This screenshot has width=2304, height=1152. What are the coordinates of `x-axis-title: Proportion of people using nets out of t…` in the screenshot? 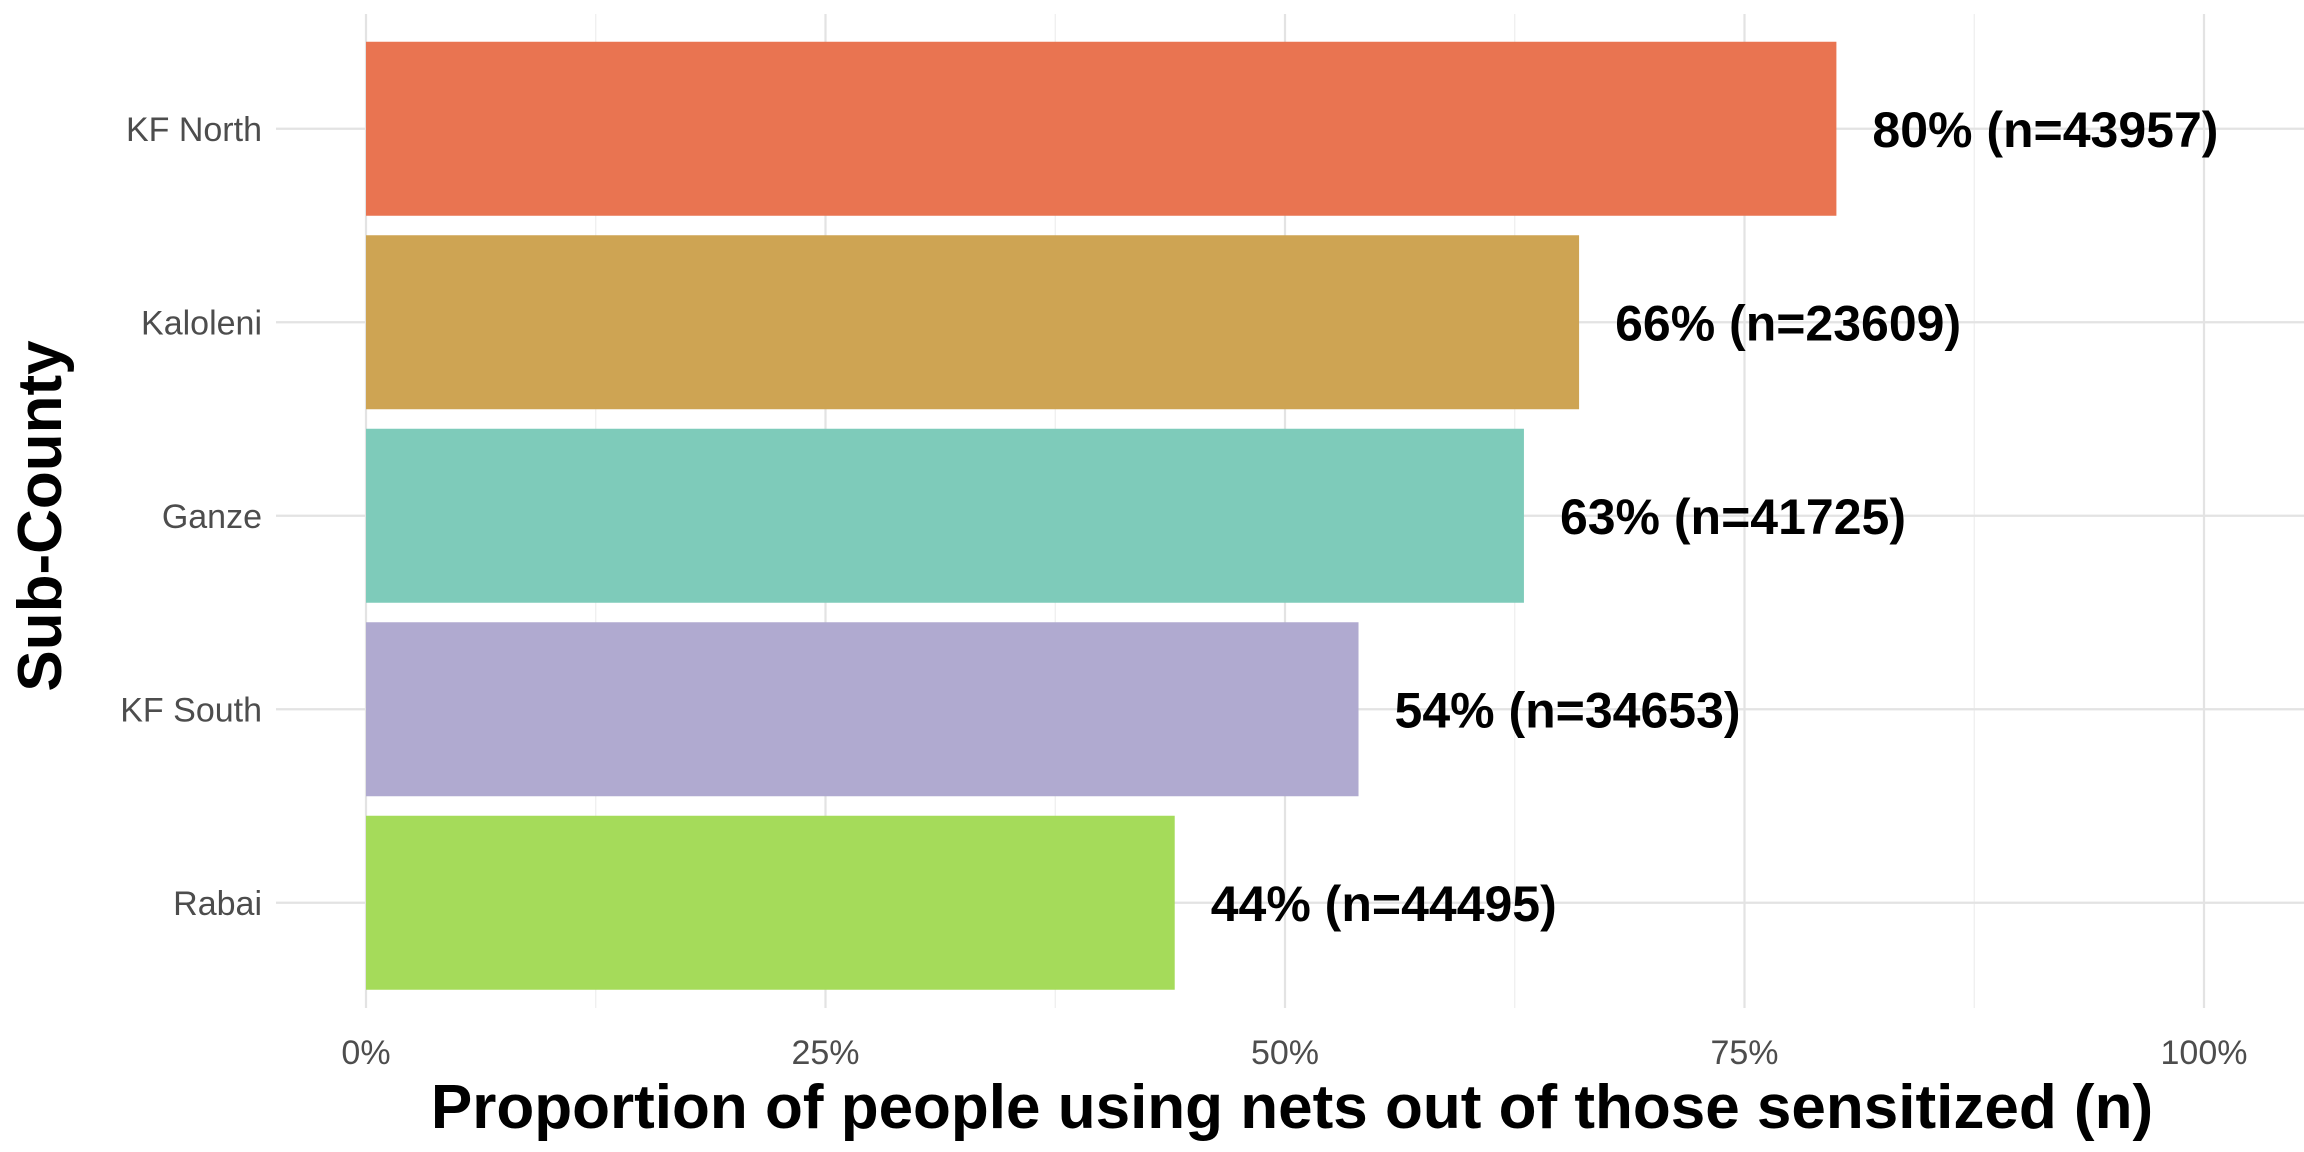 It's located at (1292, 1107).